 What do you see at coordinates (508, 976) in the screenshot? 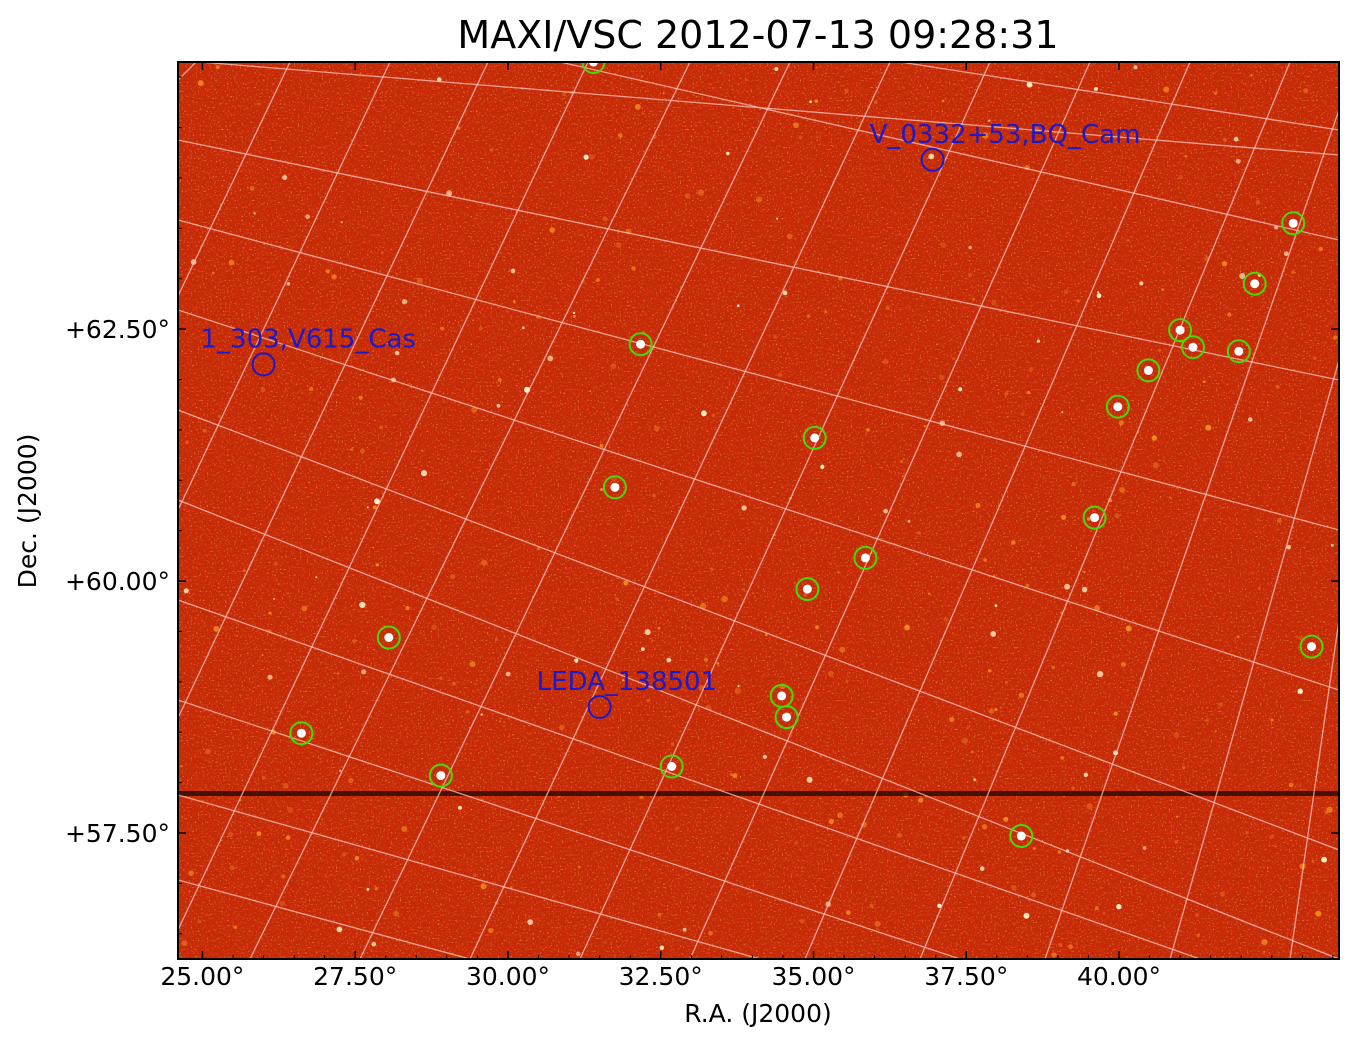
I see `x-tick-label: 30.00°` at bounding box center [508, 976].